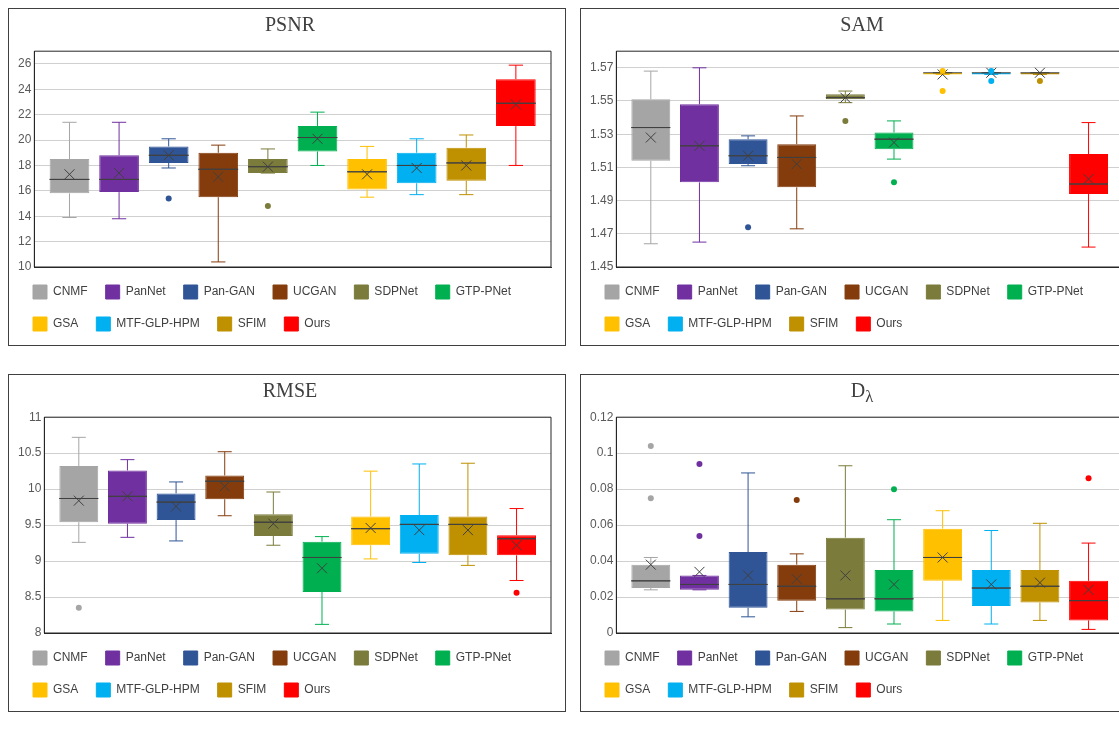 Image resolution: width=1119 pixels, height=742 pixels. Describe the element at coordinates (602, 199) in the screenshot. I see `y-tick-label: 1.49` at that location.